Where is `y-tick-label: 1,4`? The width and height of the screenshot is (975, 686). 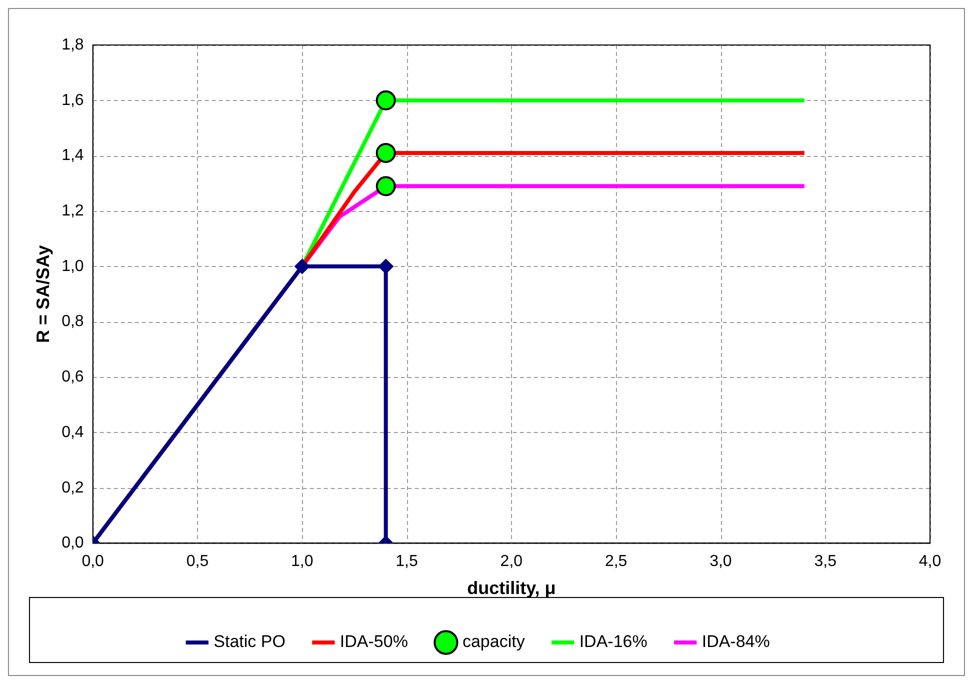 y-tick-label: 1,4 is located at coordinates (73, 155).